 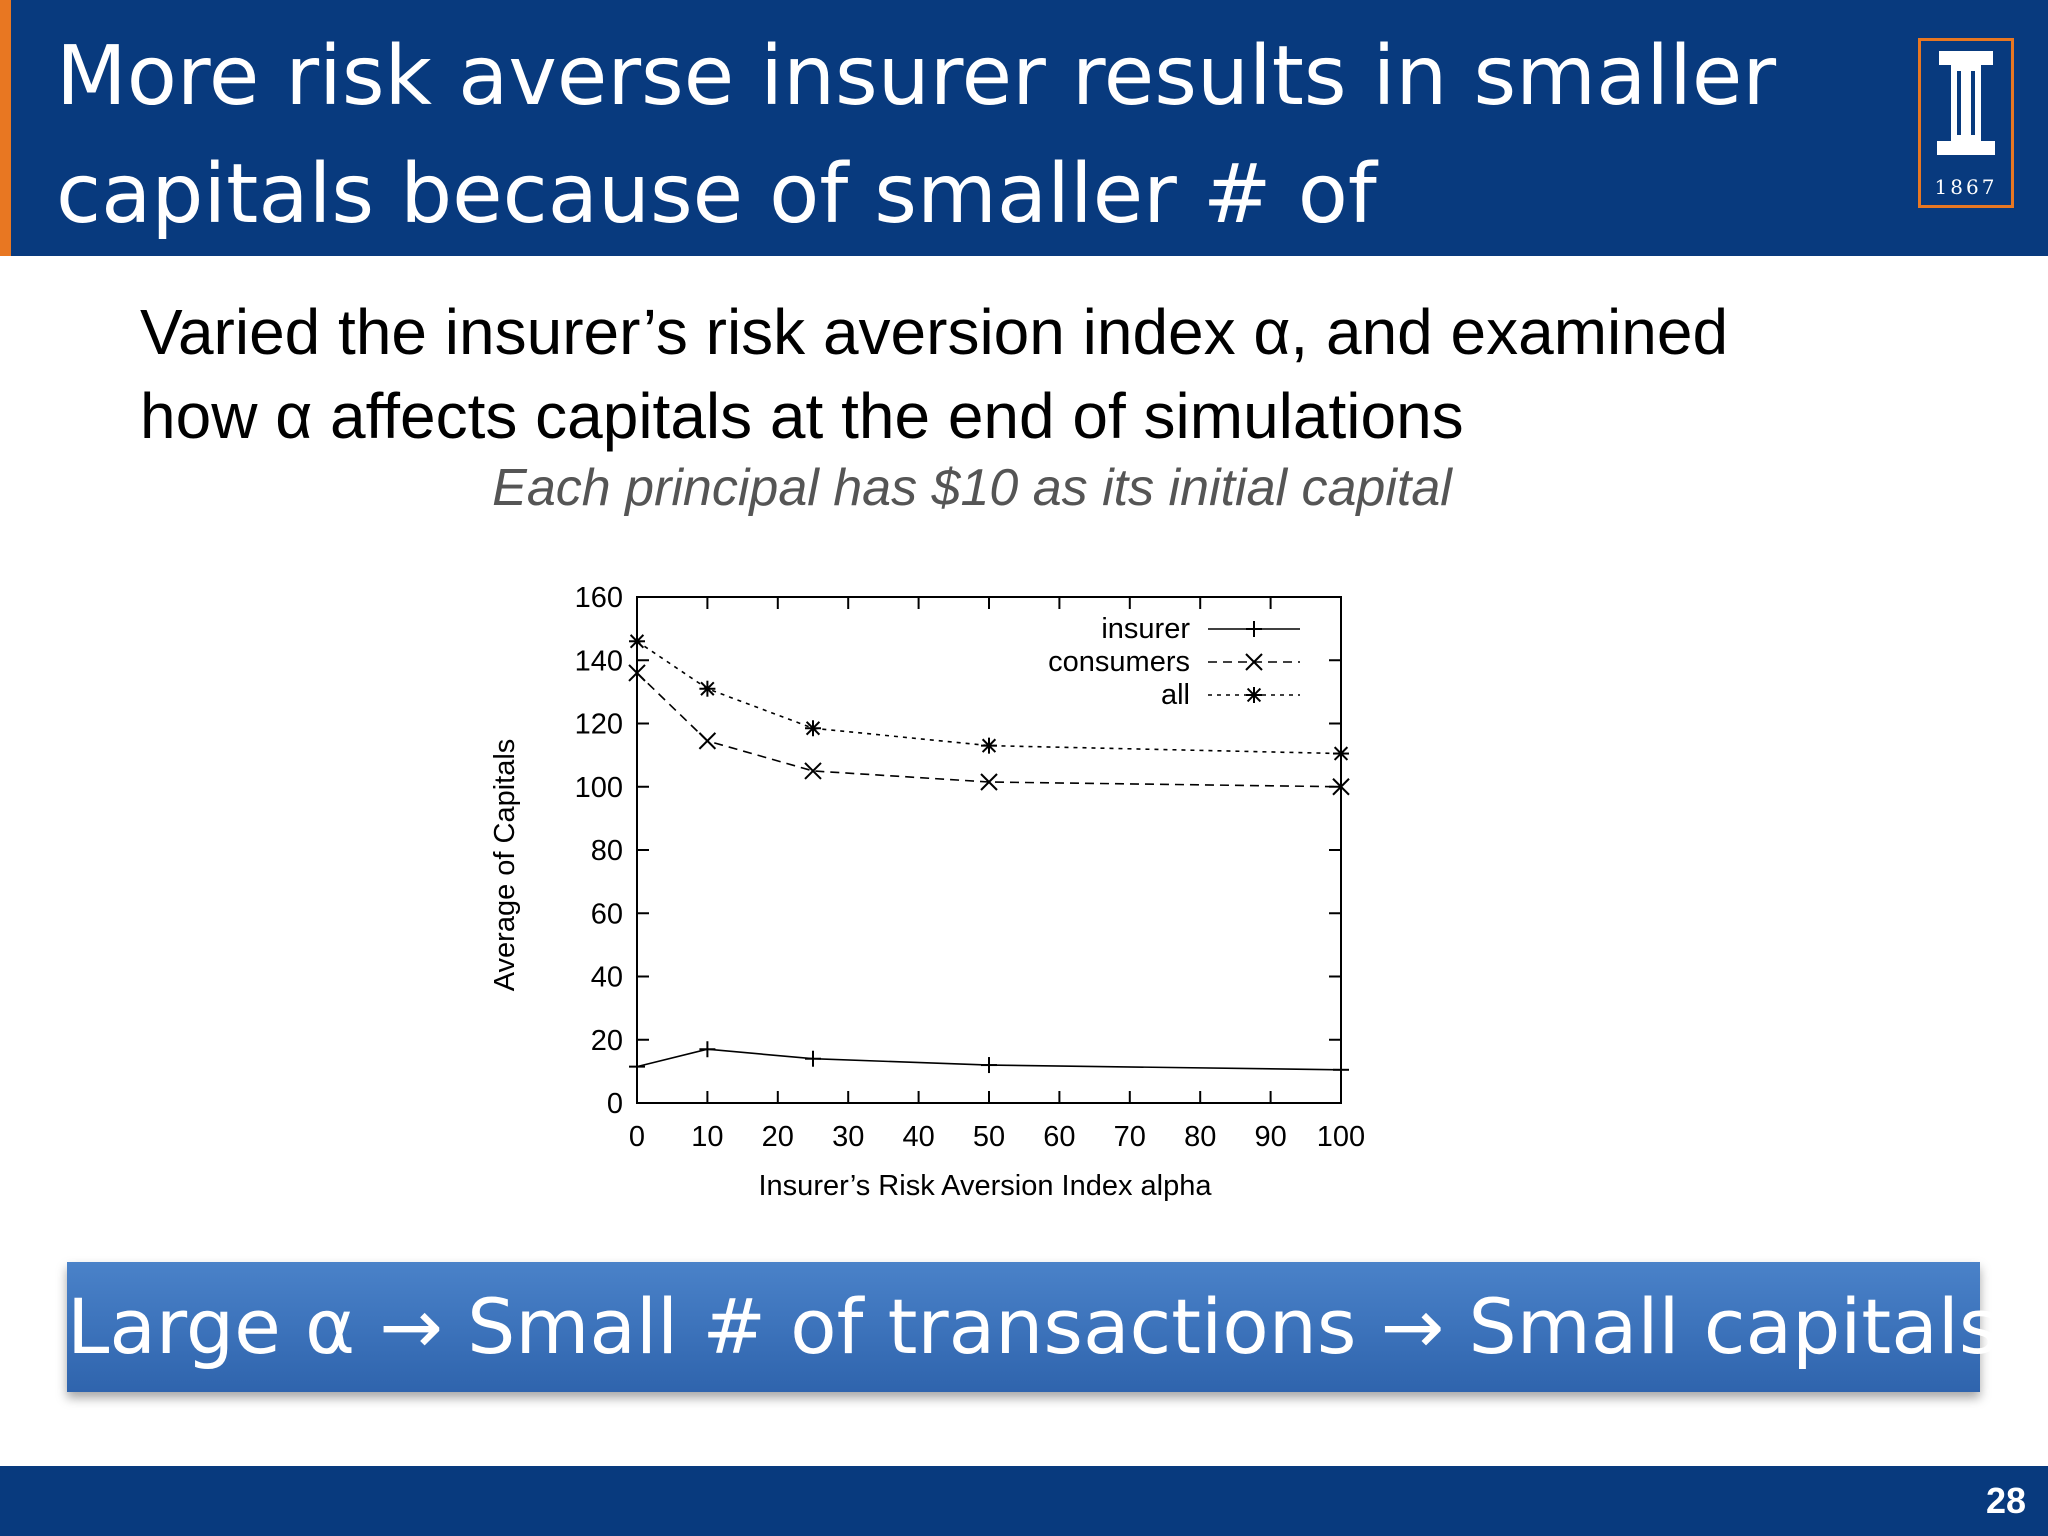 I want to click on legend-label-consumers: consumers, so click(x=1119, y=662).